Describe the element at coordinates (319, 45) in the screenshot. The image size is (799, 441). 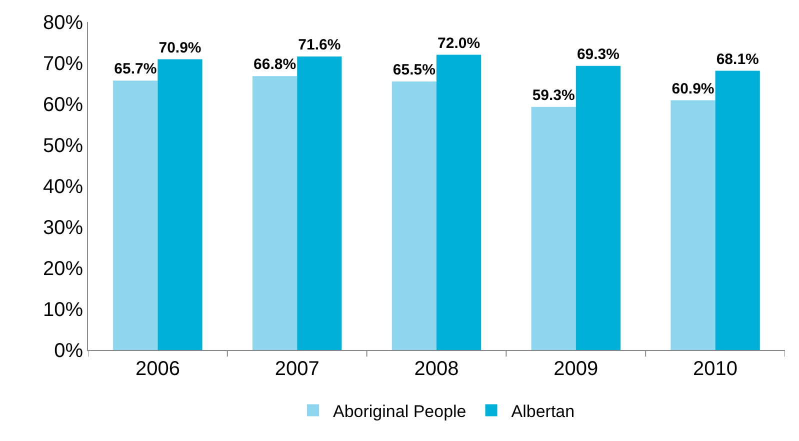
I see `data-label: 71.6%` at that location.